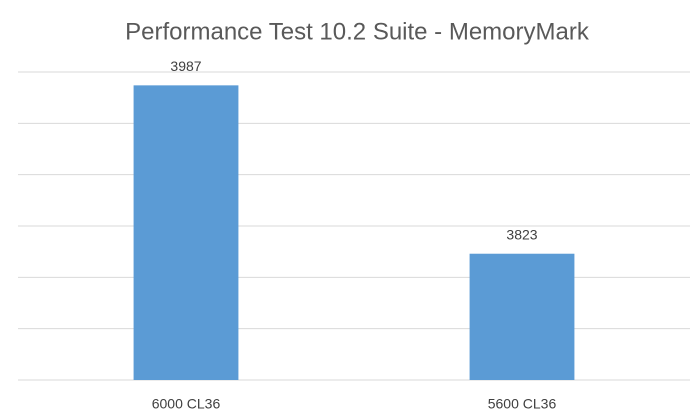  I want to click on data-label: 3823, so click(521, 234).